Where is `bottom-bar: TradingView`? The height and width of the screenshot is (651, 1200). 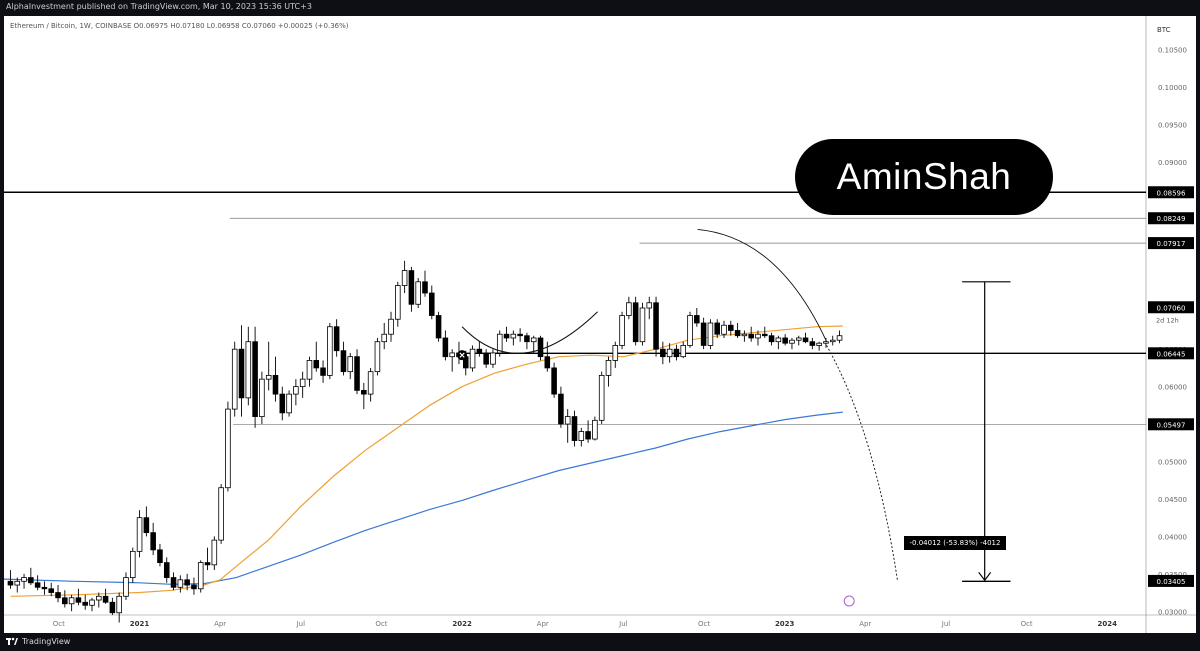
bottom-bar: TradingView is located at coordinates (600, 642).